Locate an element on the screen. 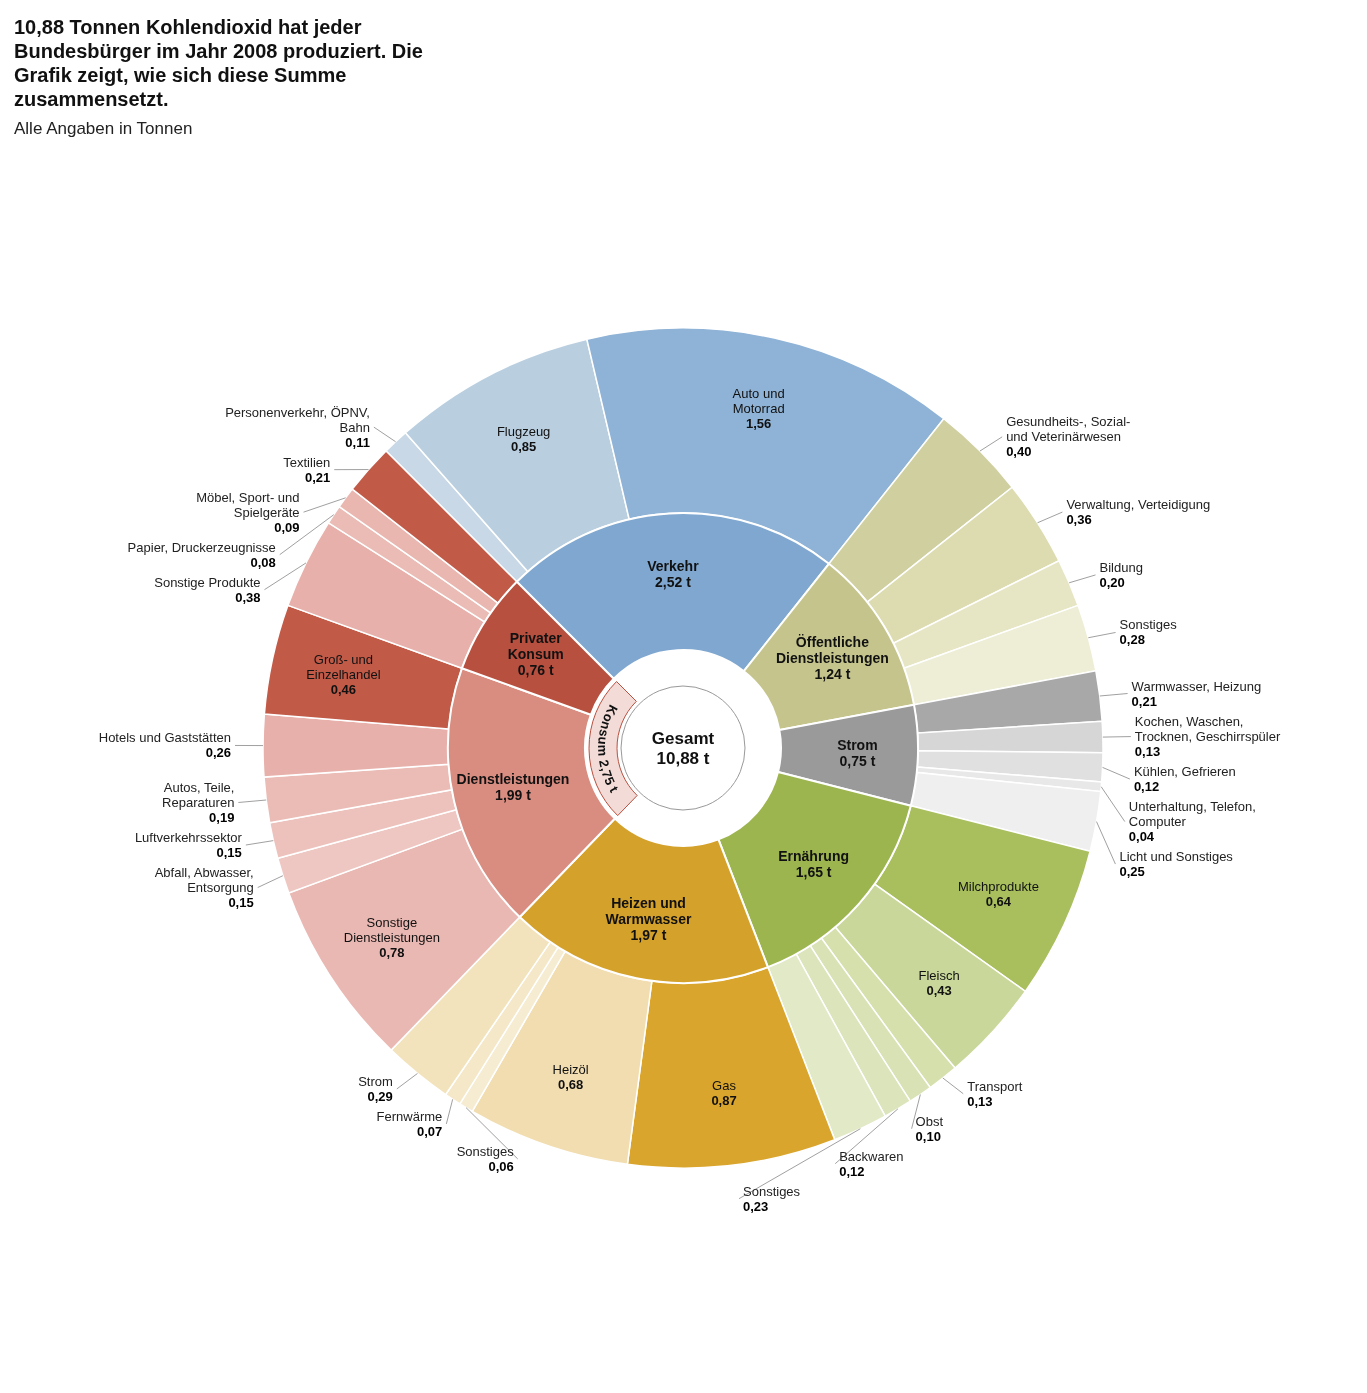 This screenshot has width=1367, height=1393. slice-label: Milchprodukte is located at coordinates (998, 886).